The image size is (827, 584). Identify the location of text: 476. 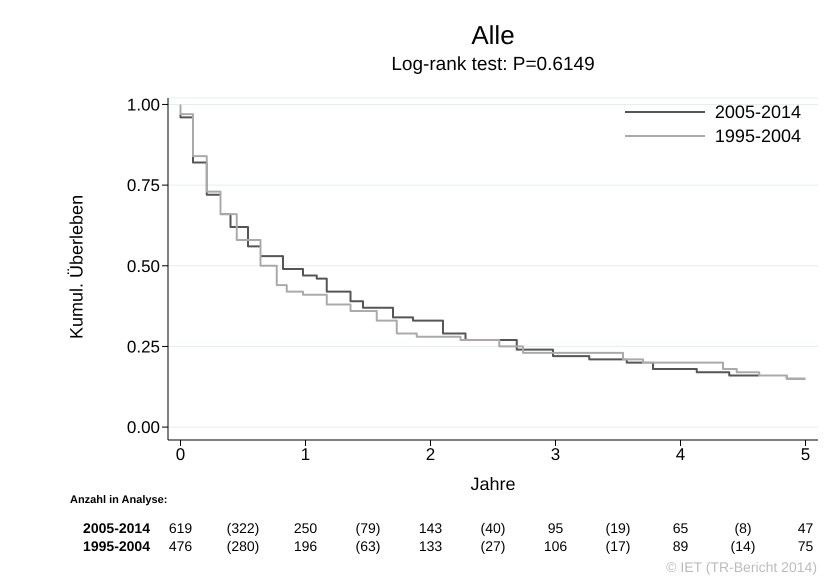
(181, 546).